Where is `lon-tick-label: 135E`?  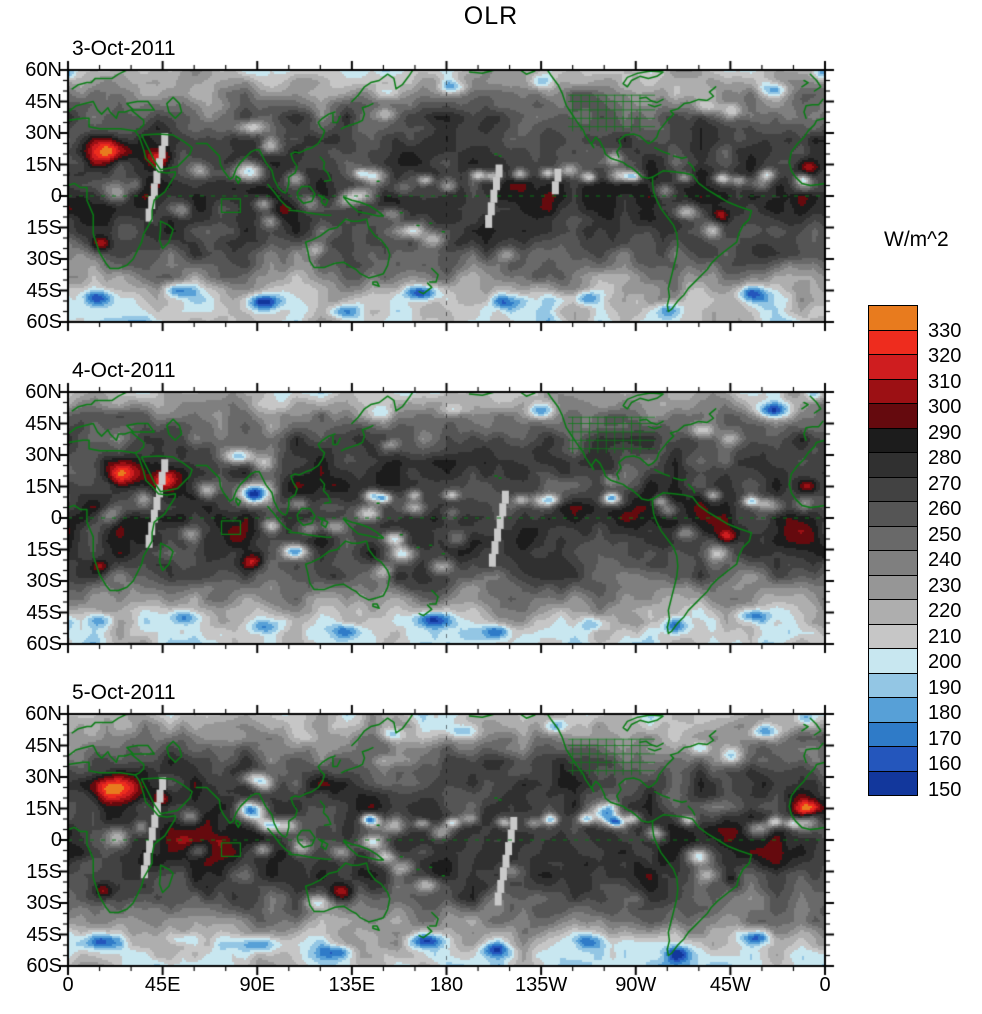
lon-tick-label: 135E is located at coordinates (352, 985).